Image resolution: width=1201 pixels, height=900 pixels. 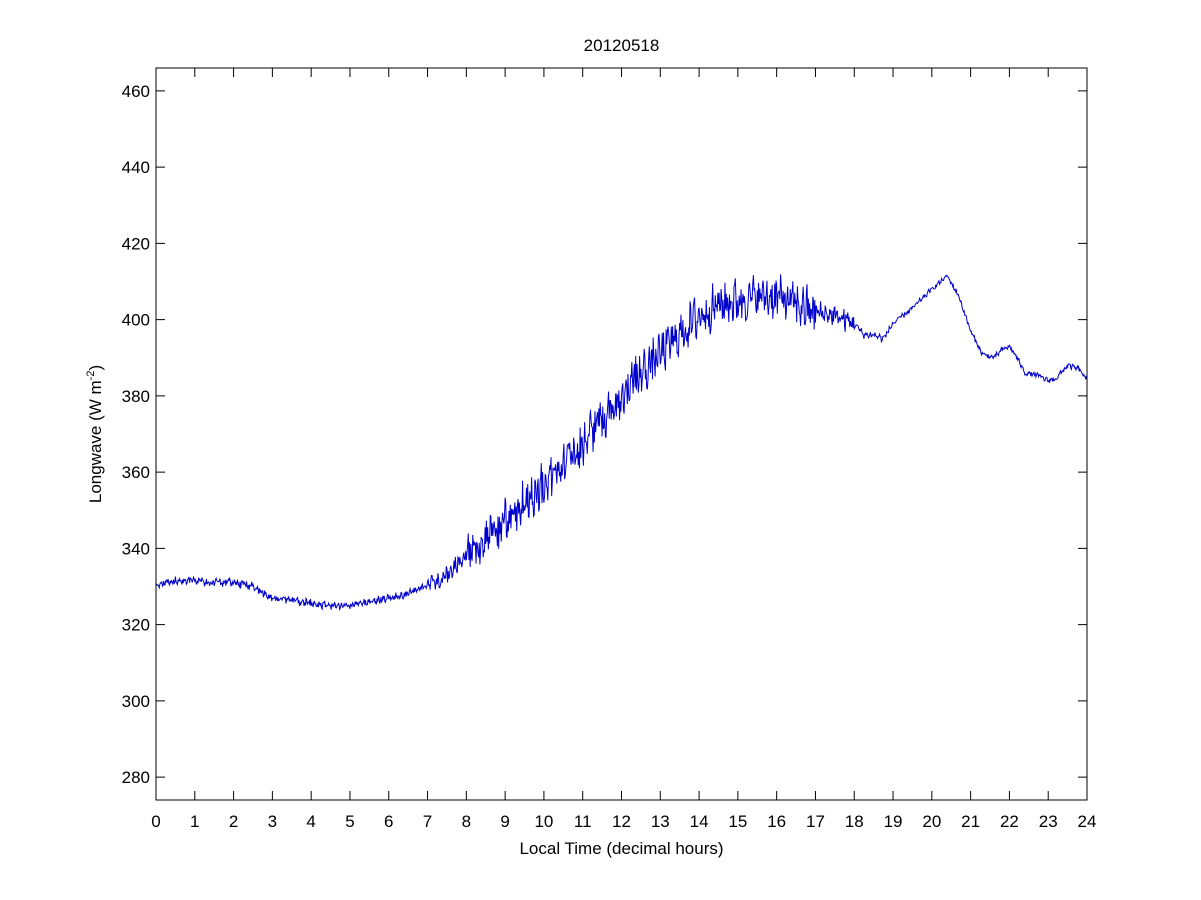 I want to click on x-tick-label: 24, so click(x=1087, y=821).